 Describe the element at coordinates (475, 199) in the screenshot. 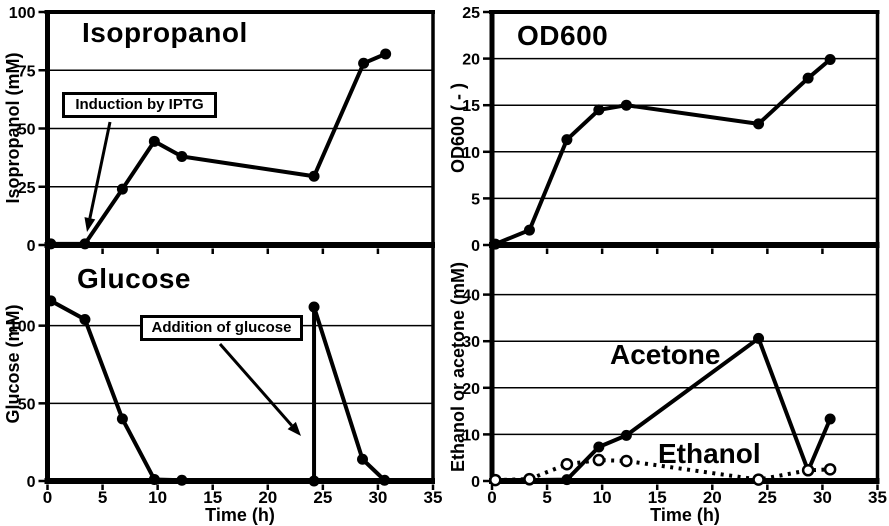

I see `y-axis-tick-label: 5` at that location.